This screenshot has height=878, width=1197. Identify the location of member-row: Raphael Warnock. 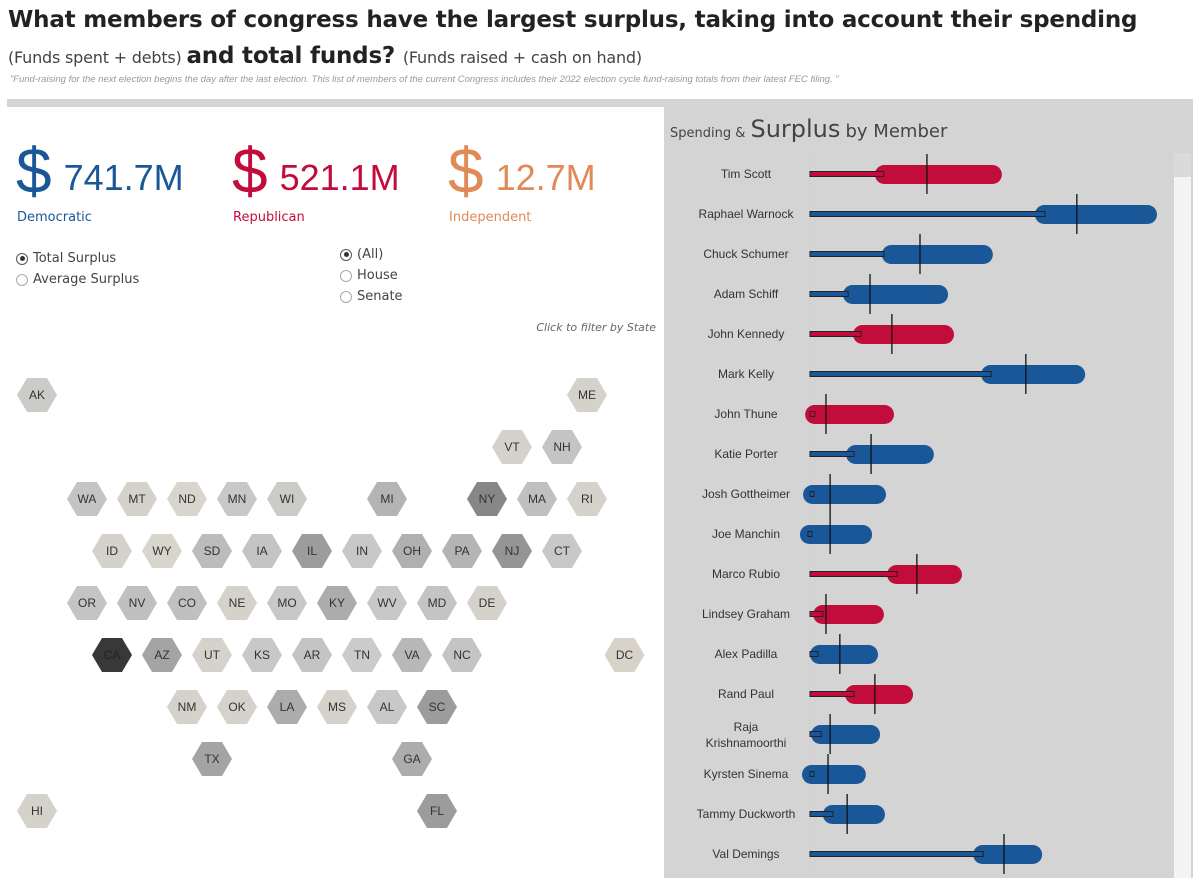
(928, 214).